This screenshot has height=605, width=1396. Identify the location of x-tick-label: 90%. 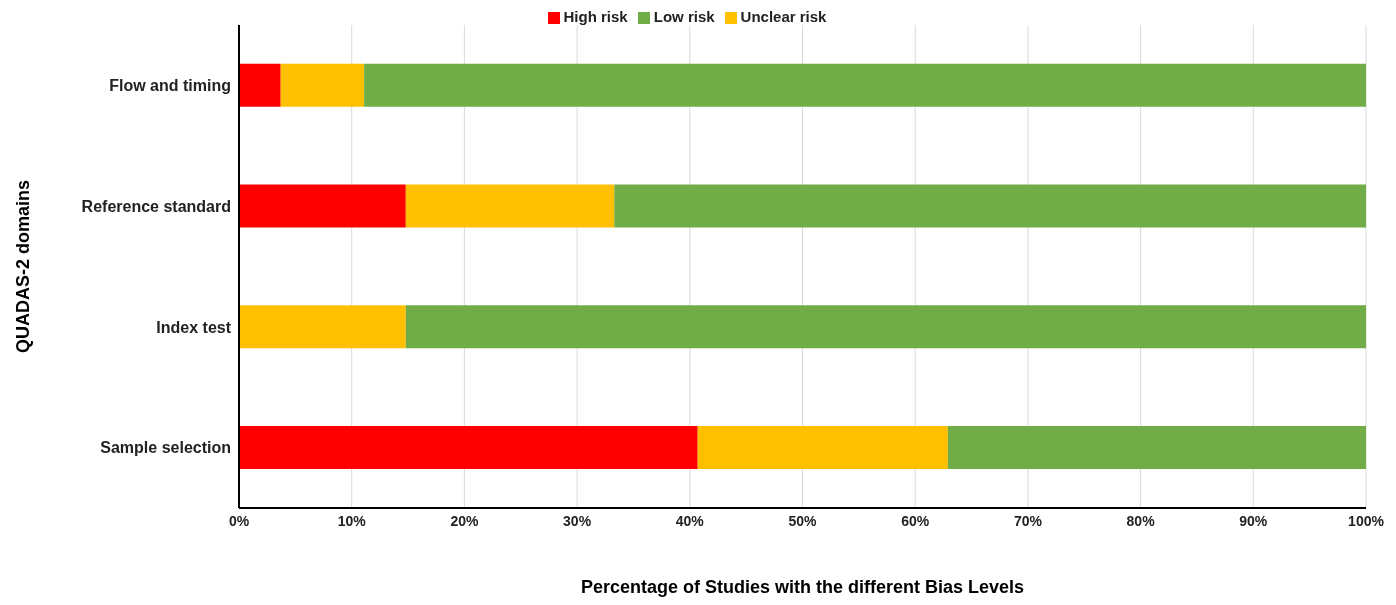
(1253, 520).